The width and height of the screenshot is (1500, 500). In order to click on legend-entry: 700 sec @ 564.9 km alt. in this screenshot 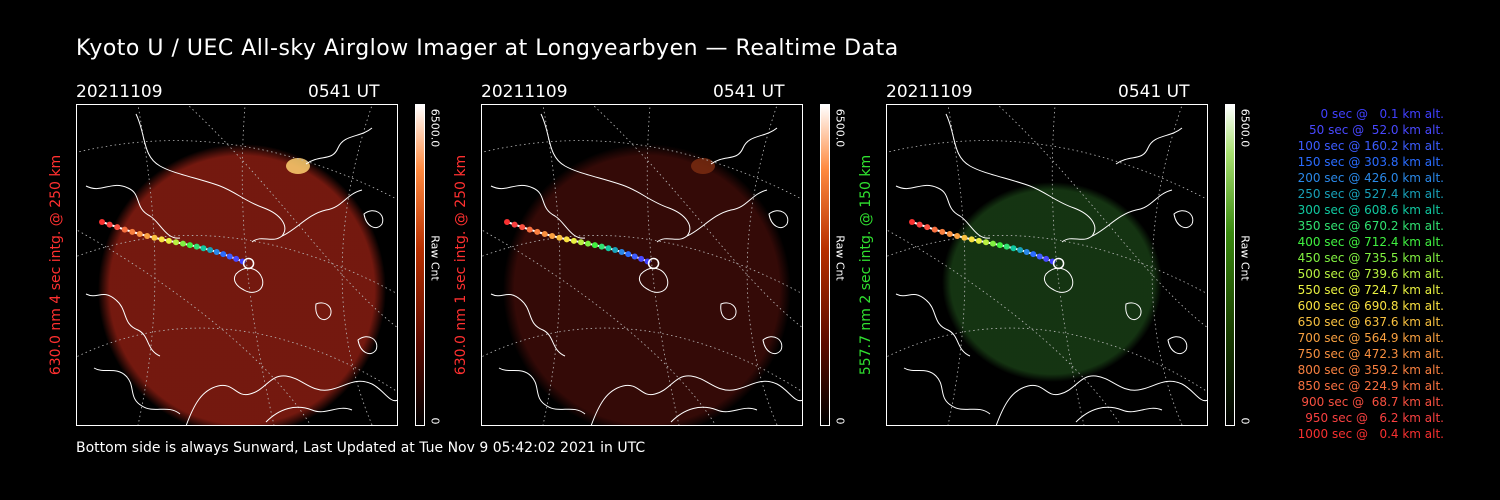, I will do `click(1370, 338)`.